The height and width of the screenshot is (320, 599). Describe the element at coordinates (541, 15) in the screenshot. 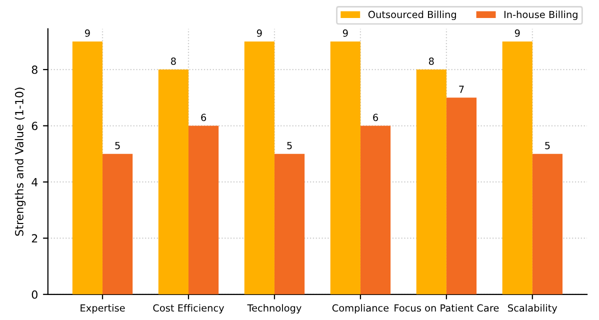

I see `legend-label: In-house Billing` at that location.